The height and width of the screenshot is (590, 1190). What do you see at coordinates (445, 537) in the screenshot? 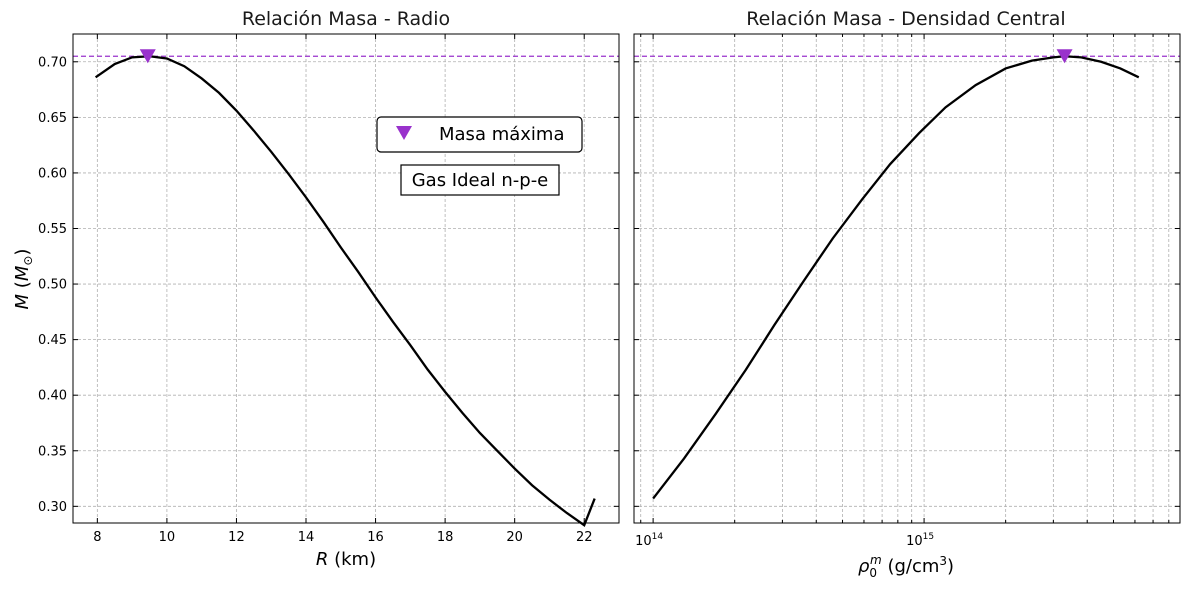
I see `x-tick-label: 18` at bounding box center [445, 537].